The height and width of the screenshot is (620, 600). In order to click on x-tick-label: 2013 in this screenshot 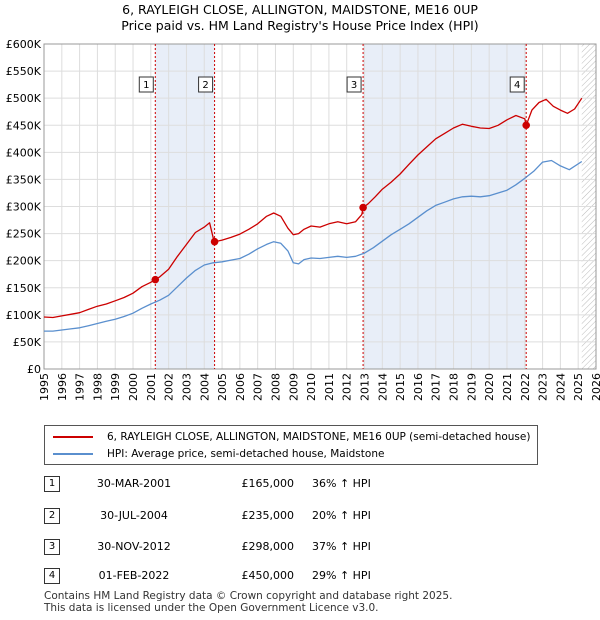, I will do `click(365, 387)`.